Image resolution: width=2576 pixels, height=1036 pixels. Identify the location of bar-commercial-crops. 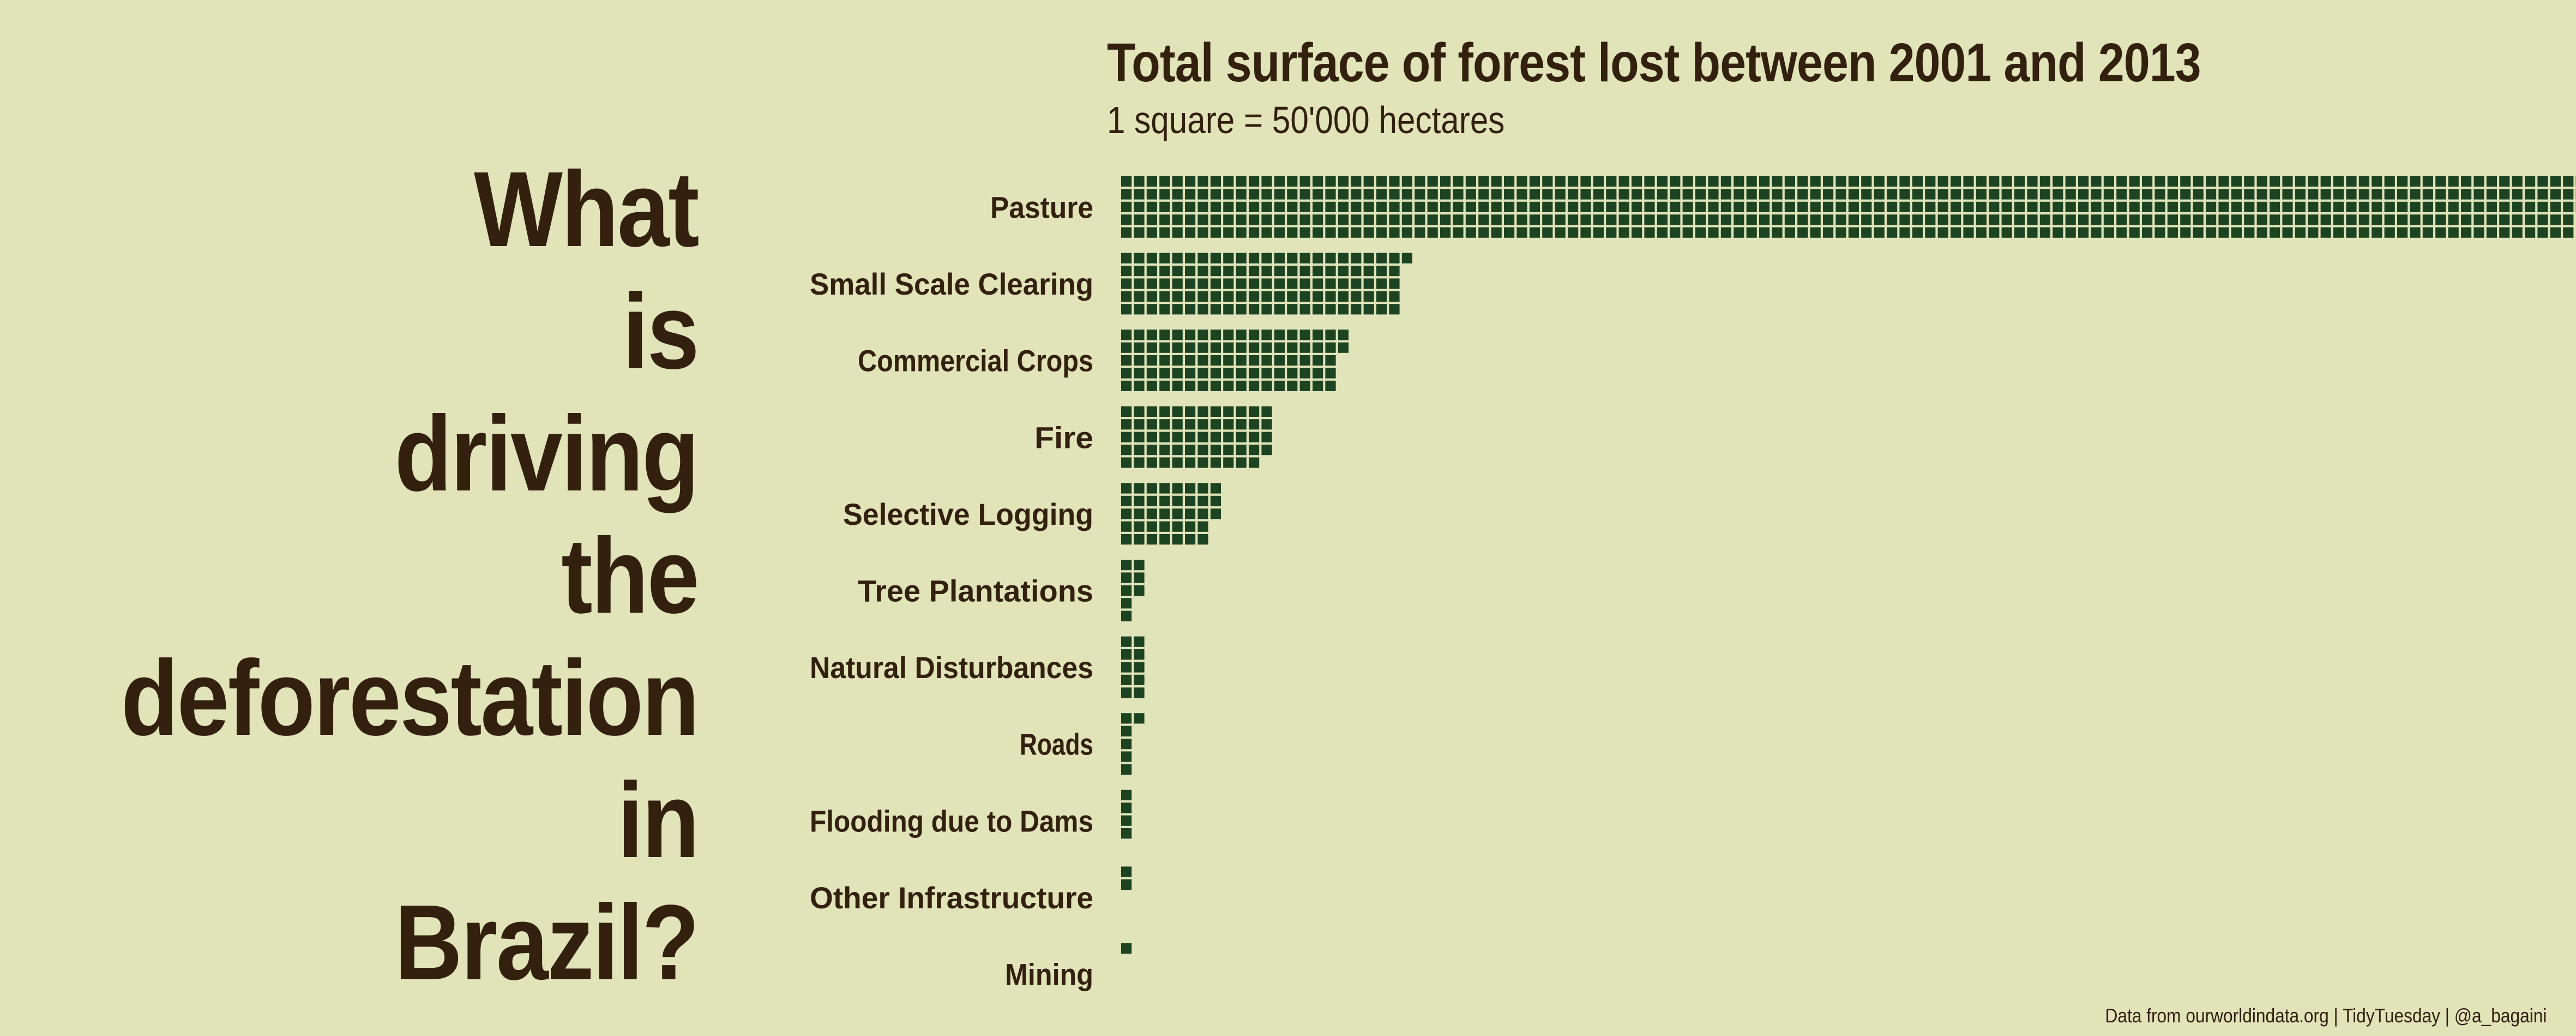
(1235, 360).